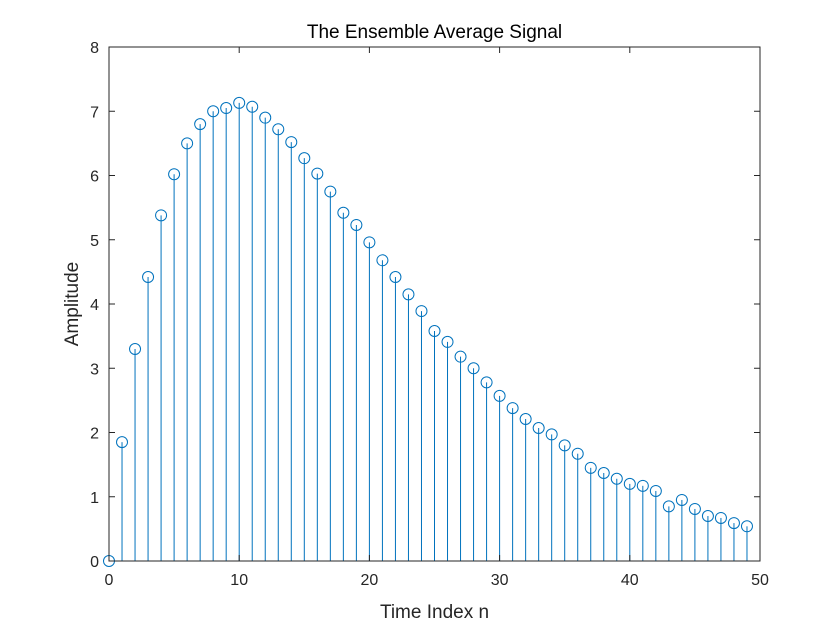 This screenshot has height=630, width=840. What do you see at coordinates (760, 580) in the screenshot?
I see `x-tick-label: 50` at bounding box center [760, 580].